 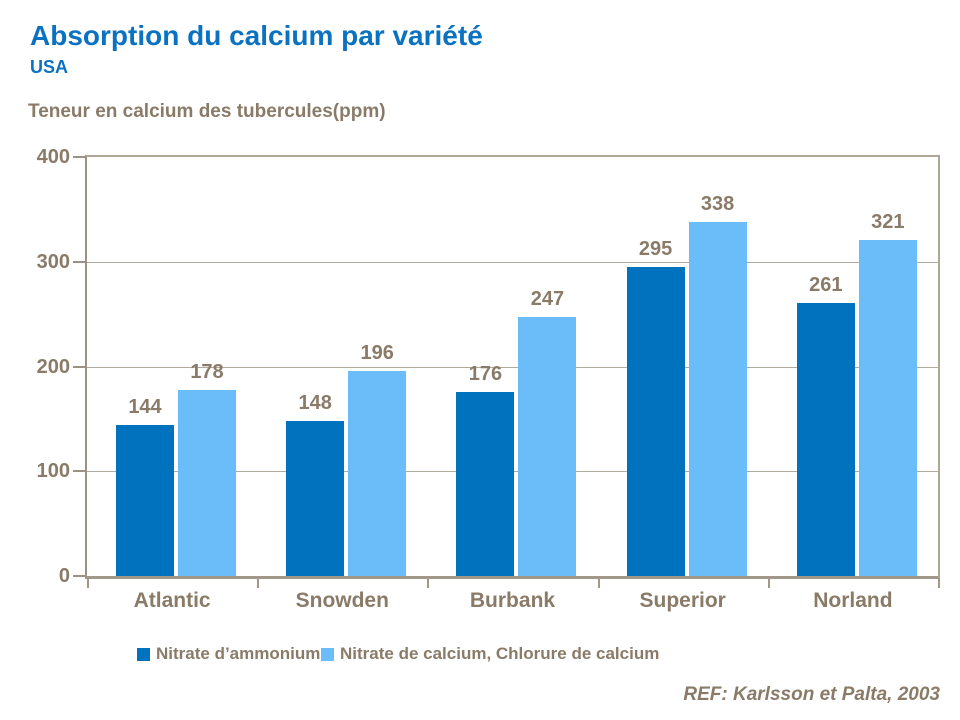 I want to click on y-axis-label-0: 0, so click(x=64, y=576).